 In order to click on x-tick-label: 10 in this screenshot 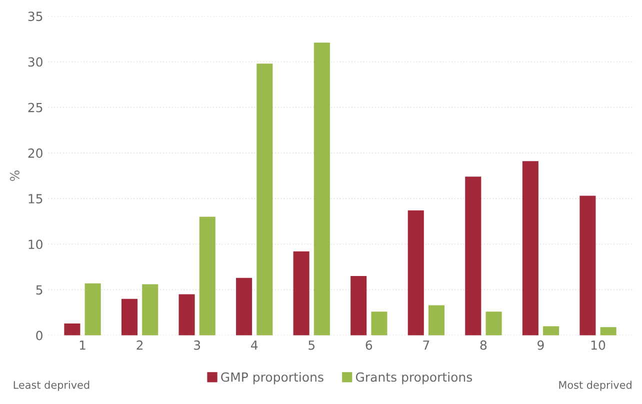, I will do `click(598, 345)`.